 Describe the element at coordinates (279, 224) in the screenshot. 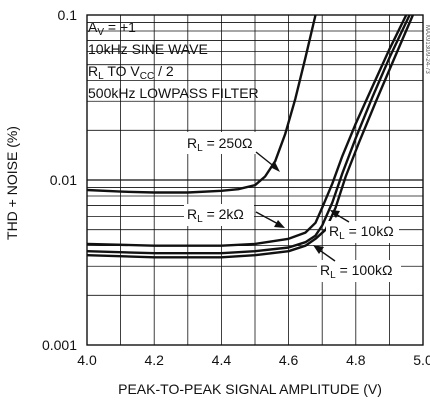

I see `arrowhead-2k` at that location.